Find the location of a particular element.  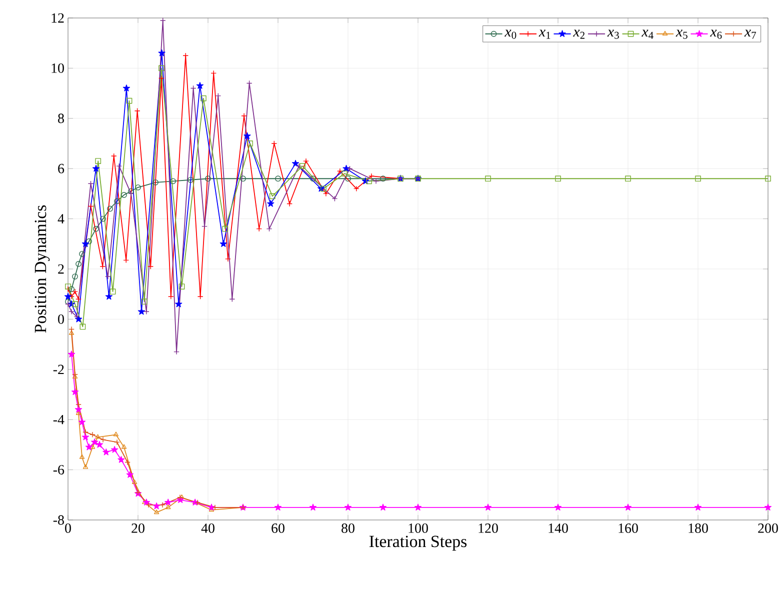

legend-label: x$_{2}$ is located at coordinates (578, 34).